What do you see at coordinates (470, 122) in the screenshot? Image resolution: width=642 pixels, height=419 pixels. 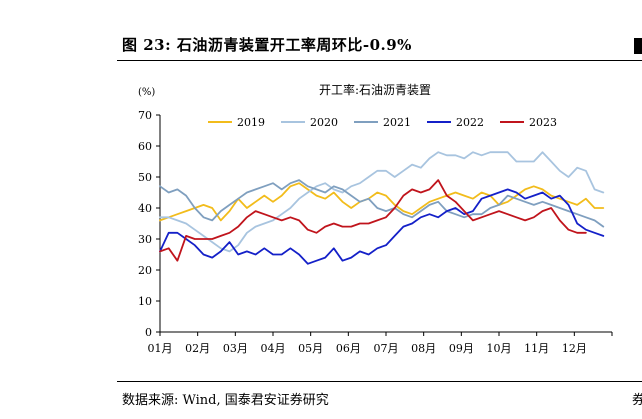 I see `legend-label-2022: 2022` at bounding box center [470, 122].